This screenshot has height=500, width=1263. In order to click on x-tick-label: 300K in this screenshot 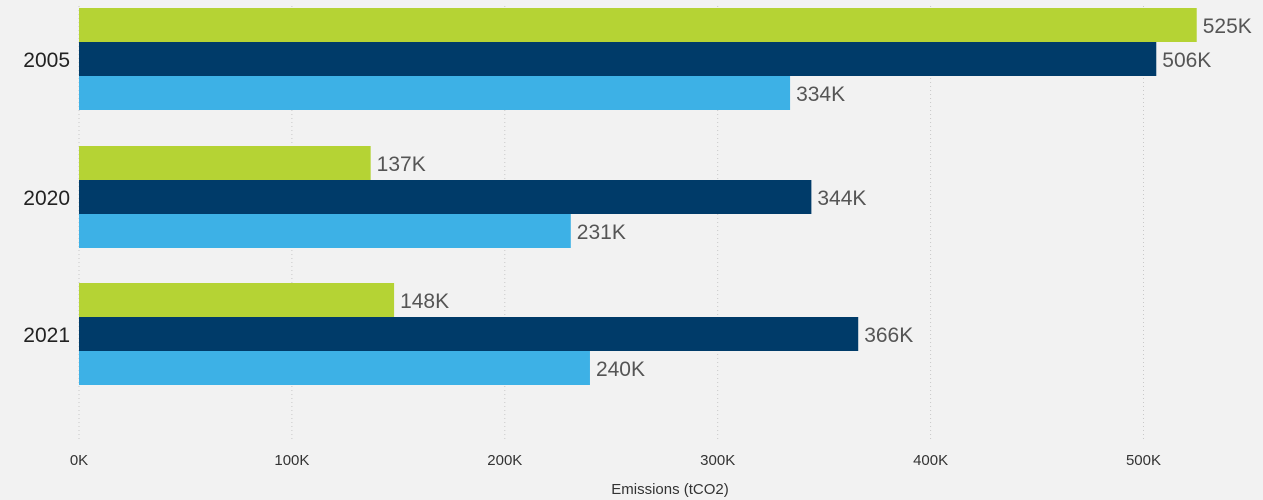, I will do `click(717, 460)`.